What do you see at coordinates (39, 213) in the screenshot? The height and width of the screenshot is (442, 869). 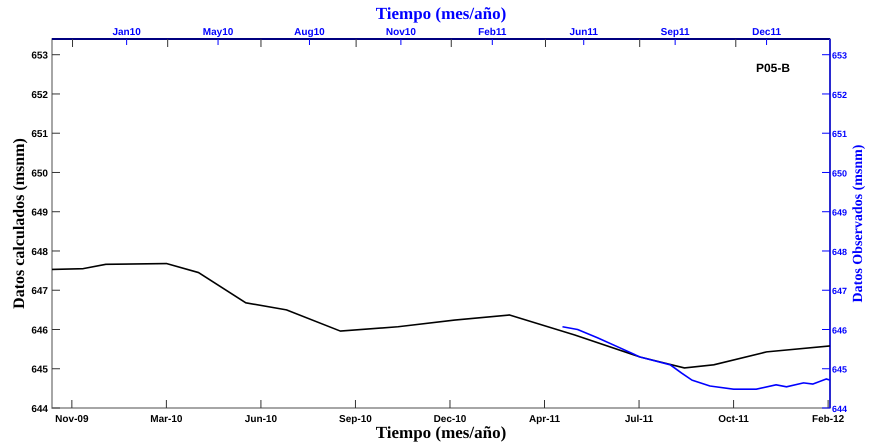 I see `y-tick-label: 649` at bounding box center [39, 213].